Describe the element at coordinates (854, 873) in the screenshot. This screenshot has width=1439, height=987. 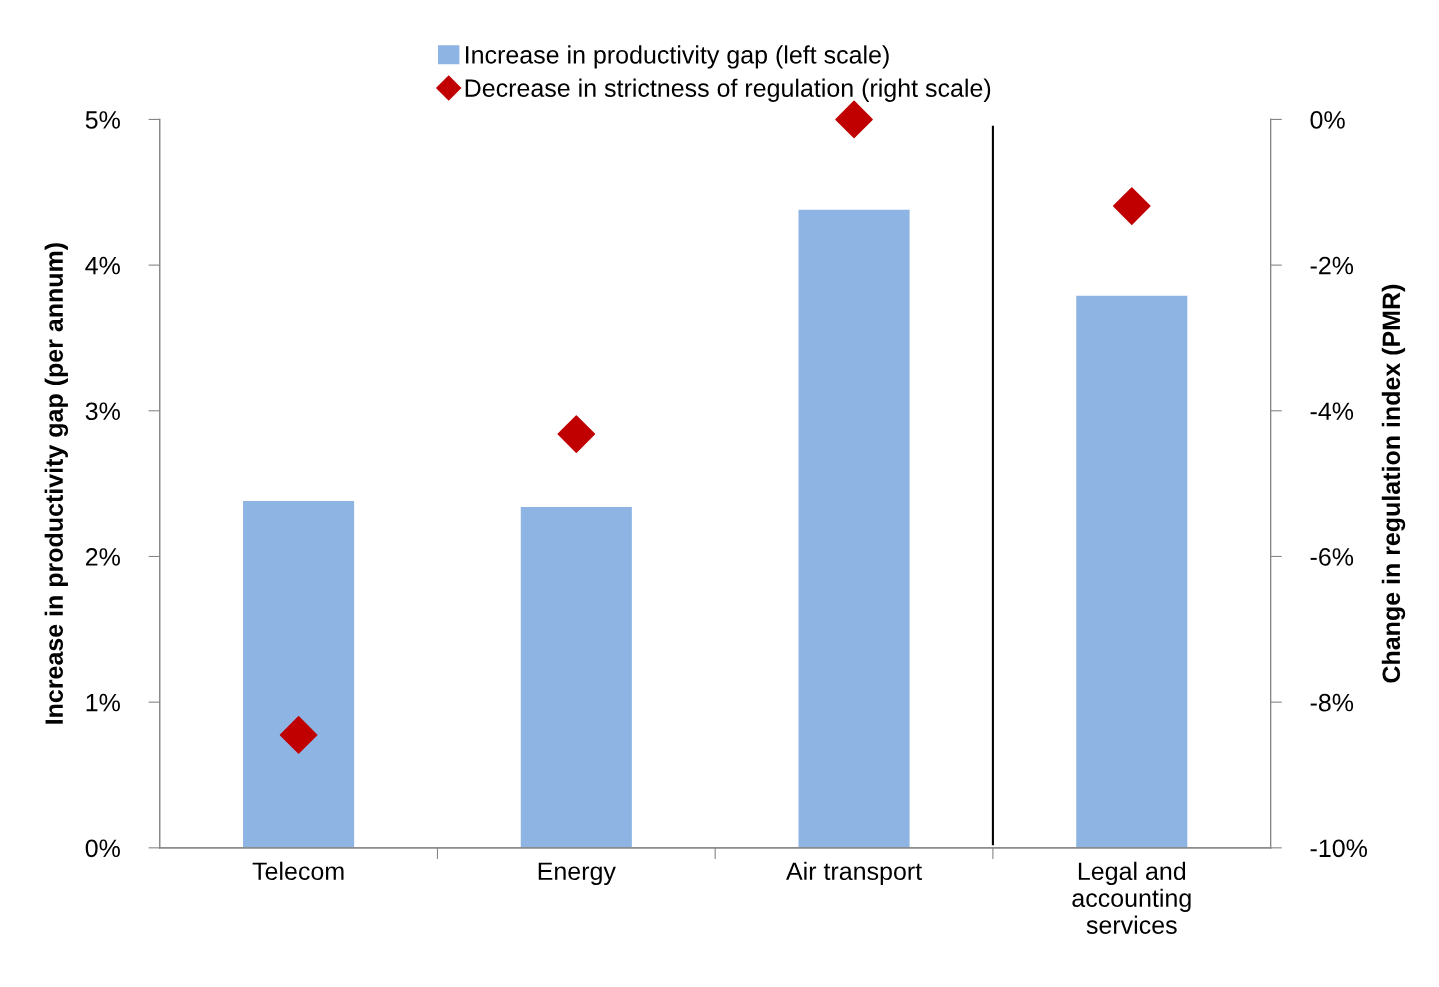
I see `x-tick-label: Air transport` at that location.